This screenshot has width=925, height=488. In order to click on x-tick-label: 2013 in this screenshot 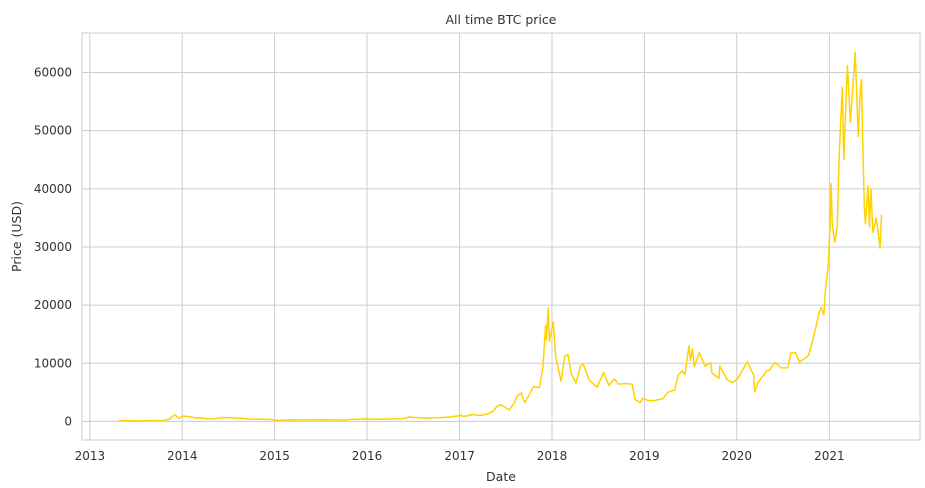, I will do `click(90, 456)`.